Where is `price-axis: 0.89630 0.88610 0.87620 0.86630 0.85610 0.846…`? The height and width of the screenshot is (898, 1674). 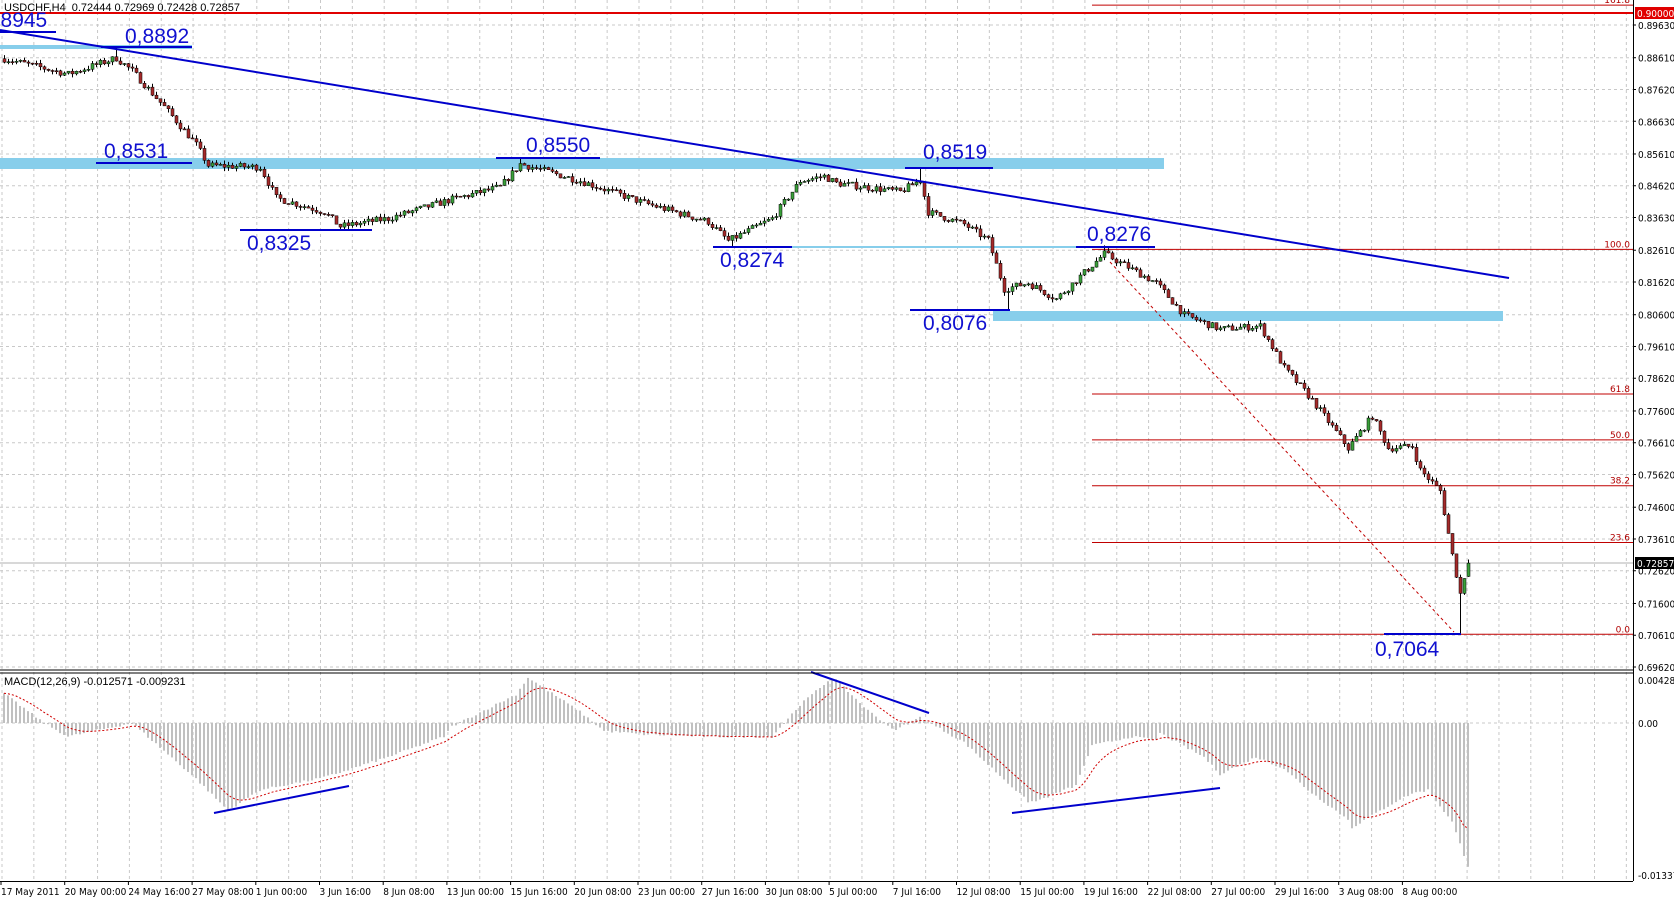 price-axis: 0.89630 0.88610 0.87620 0.86630 0.85610 0.846… is located at coordinates (1653, 451).